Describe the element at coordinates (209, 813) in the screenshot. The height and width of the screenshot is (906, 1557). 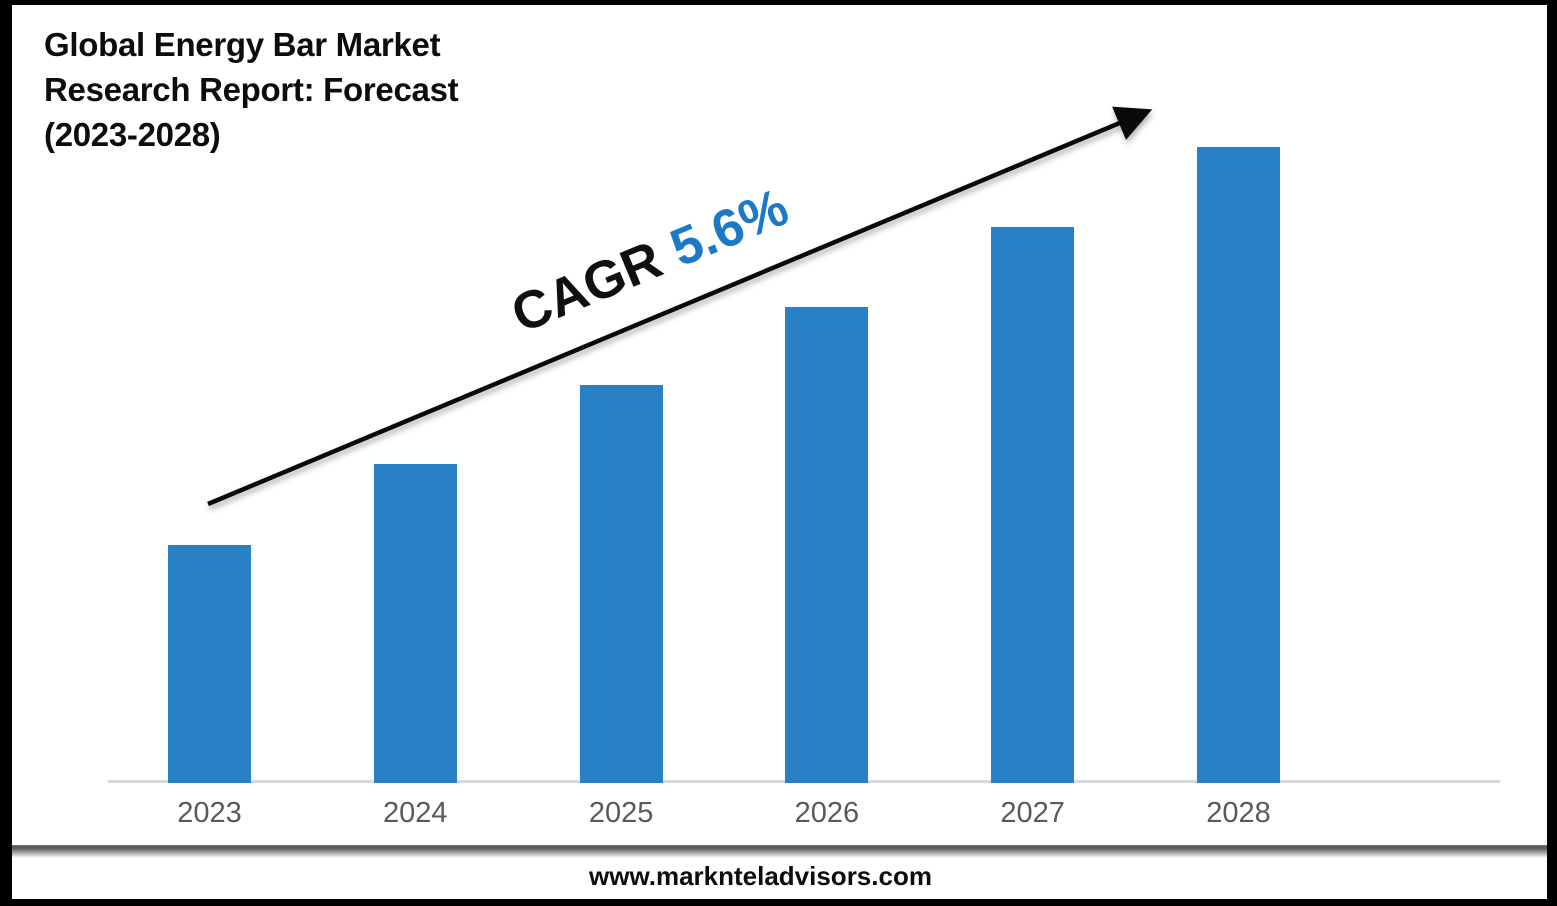
I see `x-label-2023: 2023` at that location.